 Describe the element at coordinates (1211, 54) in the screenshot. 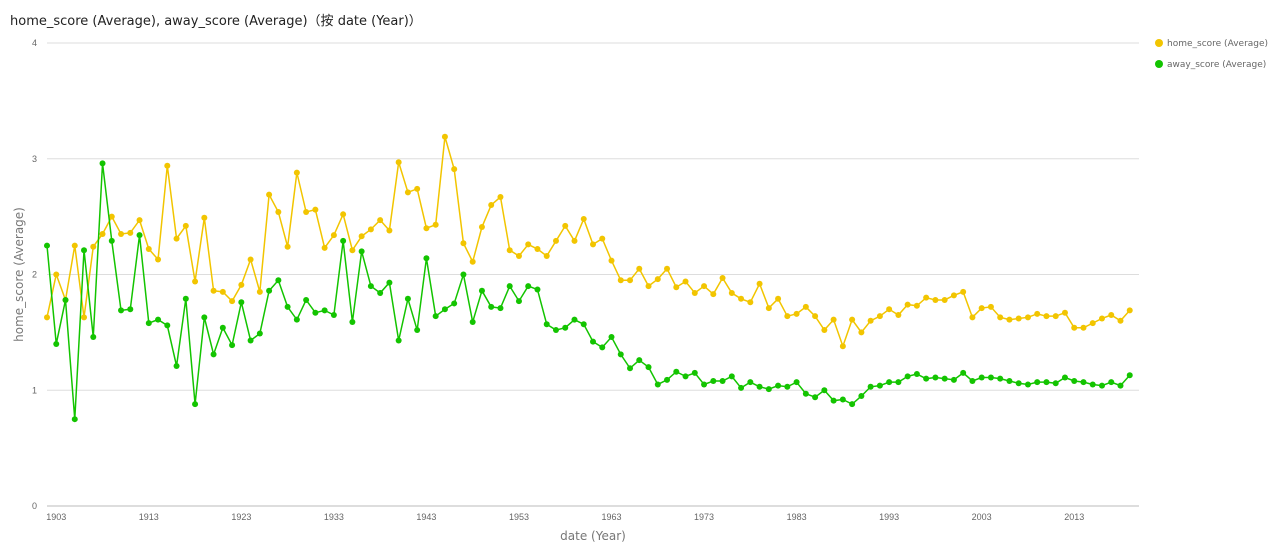

I see `legend: home_score (Average) away_score (Average)` at that location.